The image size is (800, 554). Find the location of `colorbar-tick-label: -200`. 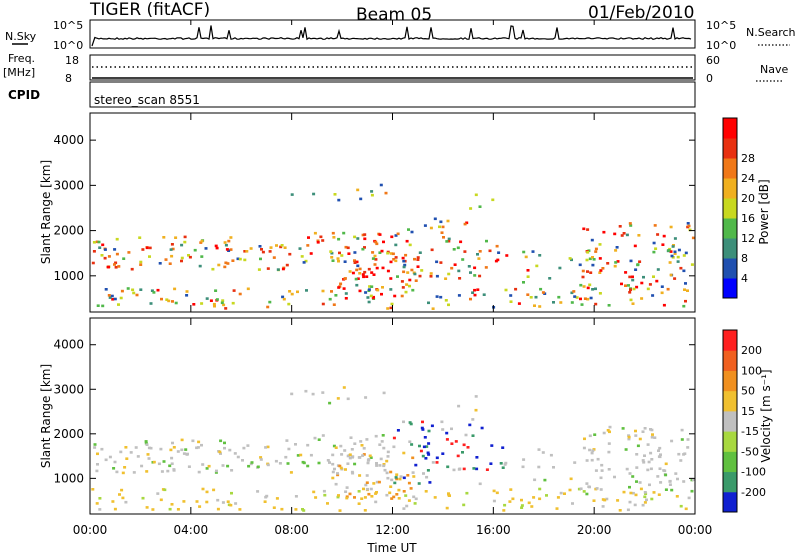

colorbar-tick-label: -200 is located at coordinates (753, 492).